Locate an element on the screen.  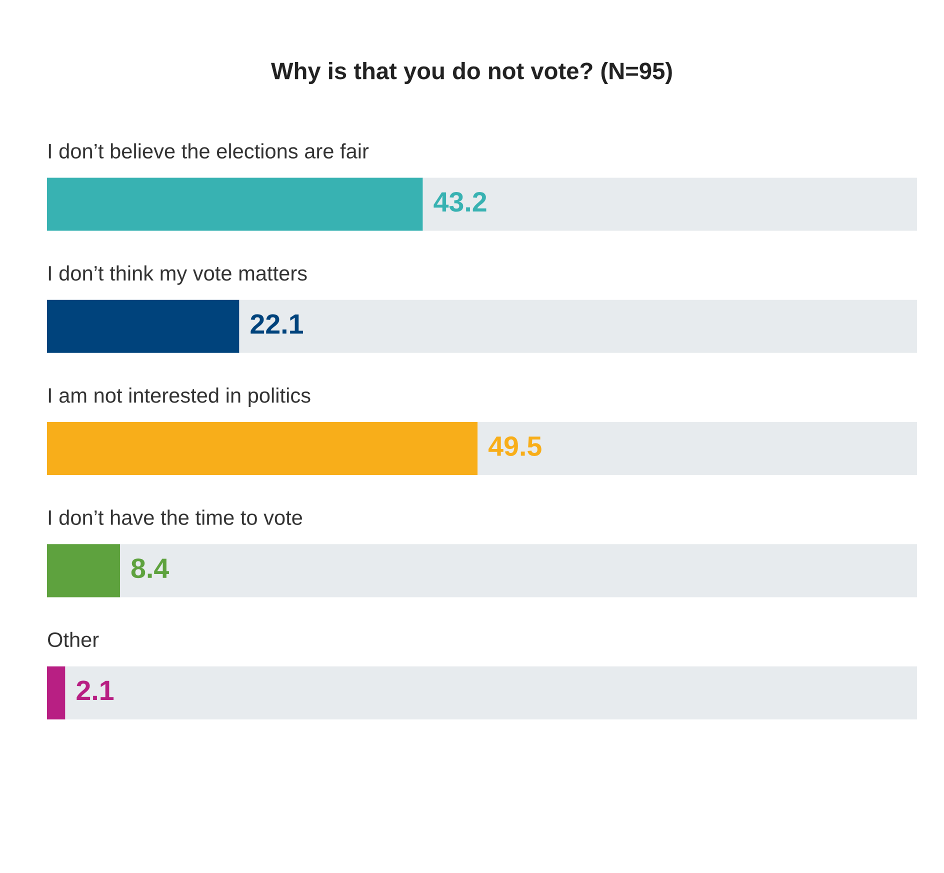
data-label: 8.4 is located at coordinates (150, 568).